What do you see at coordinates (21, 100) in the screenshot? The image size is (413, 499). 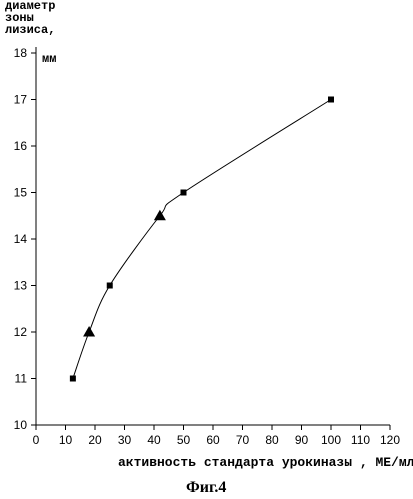 I see `y-tick-label: 17` at bounding box center [21, 100].